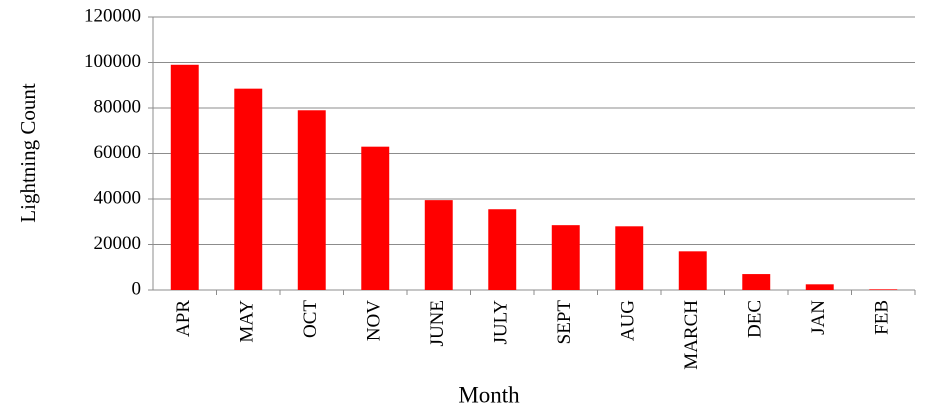 The height and width of the screenshot is (412, 942). Describe the element at coordinates (183, 318) in the screenshot. I see `x-tick-label: APR` at that location.